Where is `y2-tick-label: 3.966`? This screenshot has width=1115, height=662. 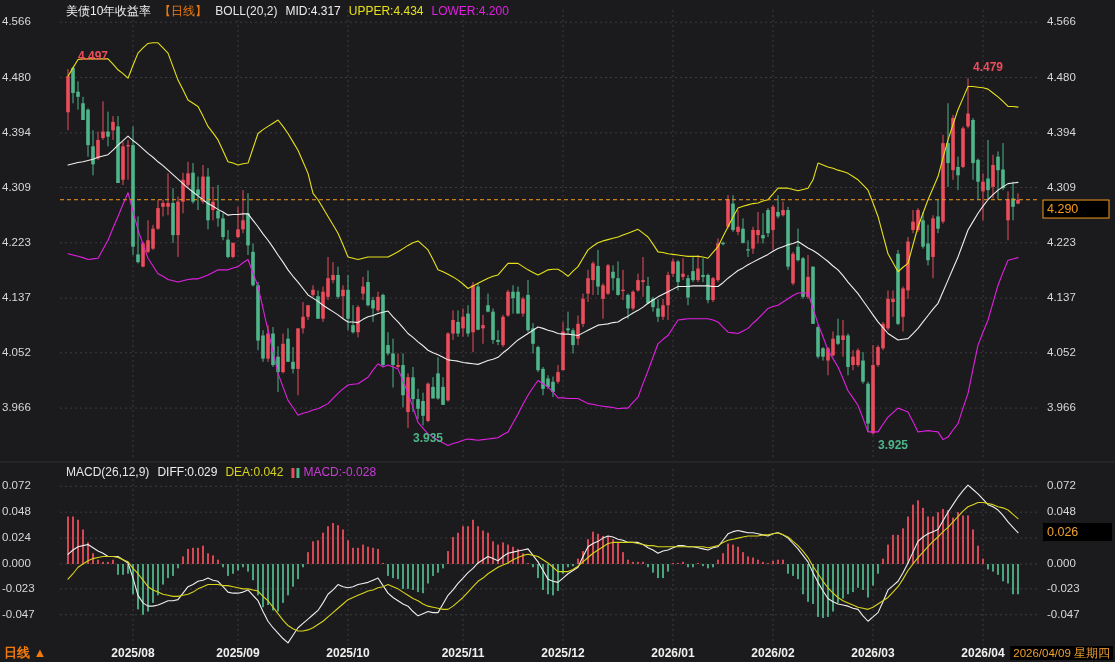 y2-tick-label: 3.966 is located at coordinates (1061, 407).